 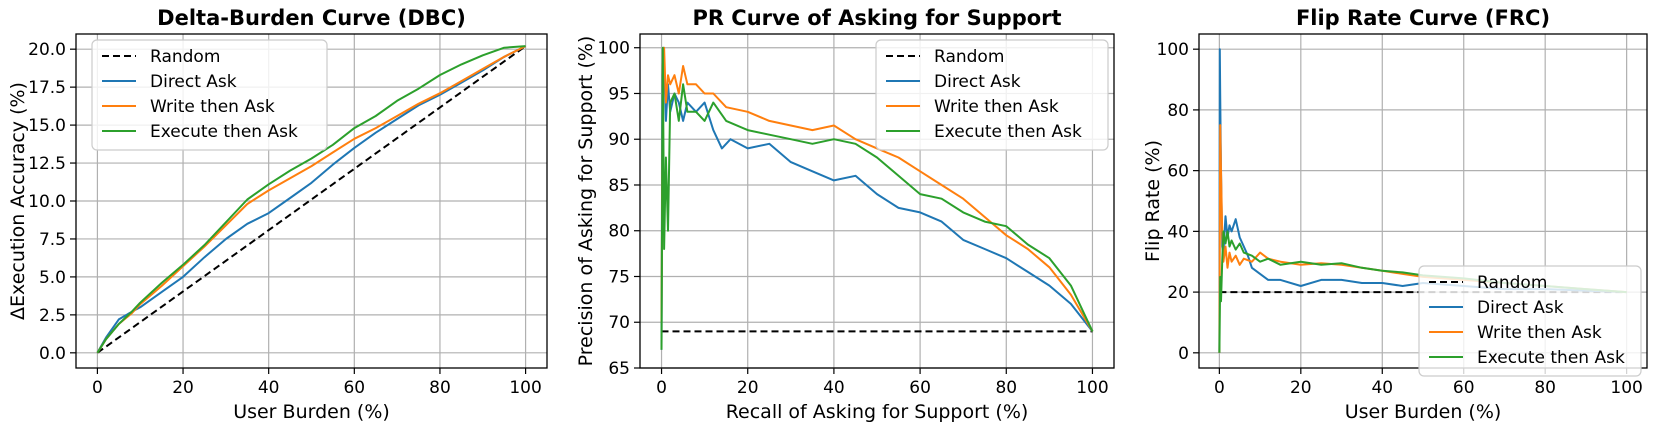 What do you see at coordinates (1178, 232) in the screenshot?
I see `y-tick-label: 40` at bounding box center [1178, 232].